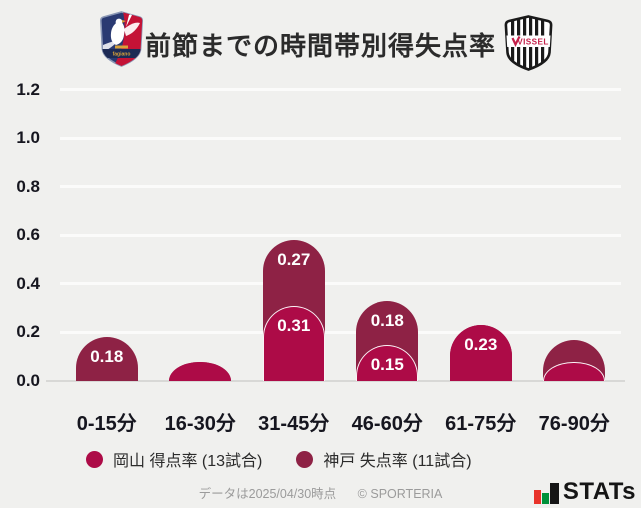  Describe the element at coordinates (28, 380) in the screenshot. I see `y-tick-label: 0.0` at that location.